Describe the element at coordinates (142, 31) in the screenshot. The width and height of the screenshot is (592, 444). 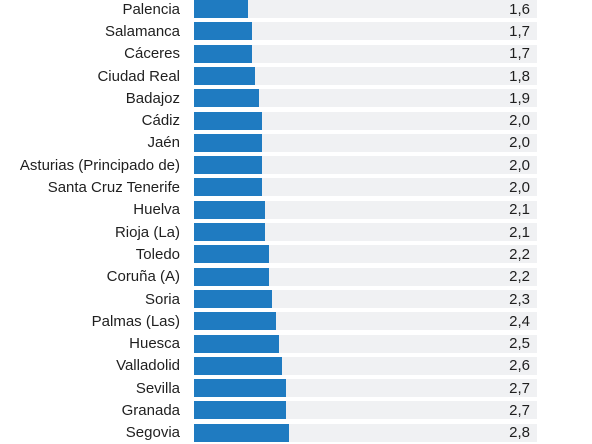
I see `category-label: Salamanca` at that location.